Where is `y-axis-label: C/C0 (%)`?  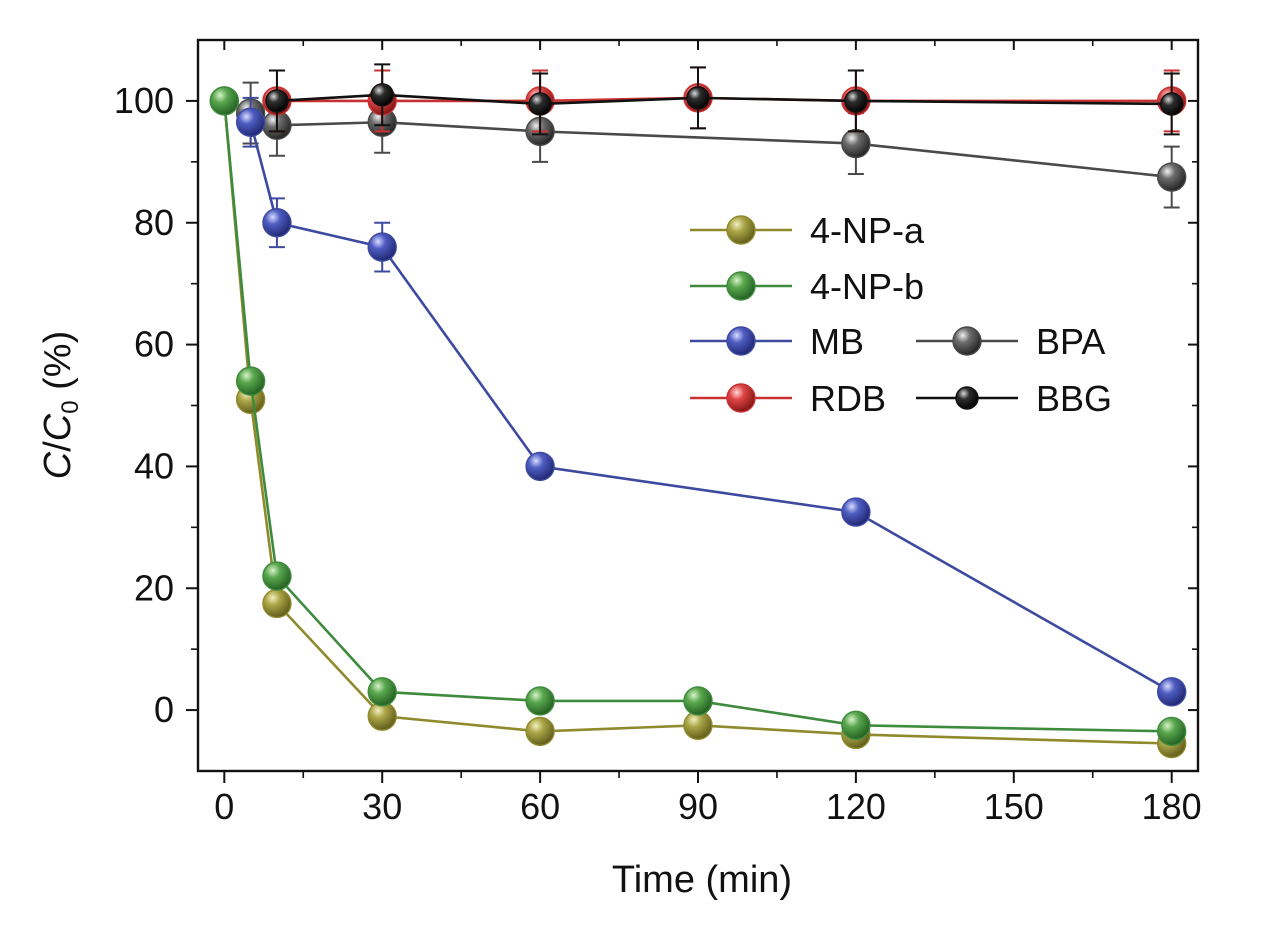 y-axis-label: C/C0 (%) is located at coordinates (60, 405).